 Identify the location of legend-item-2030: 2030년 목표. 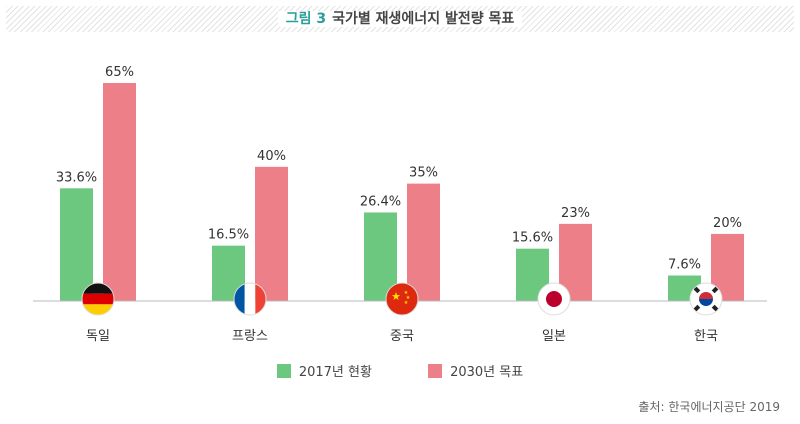
(475, 370).